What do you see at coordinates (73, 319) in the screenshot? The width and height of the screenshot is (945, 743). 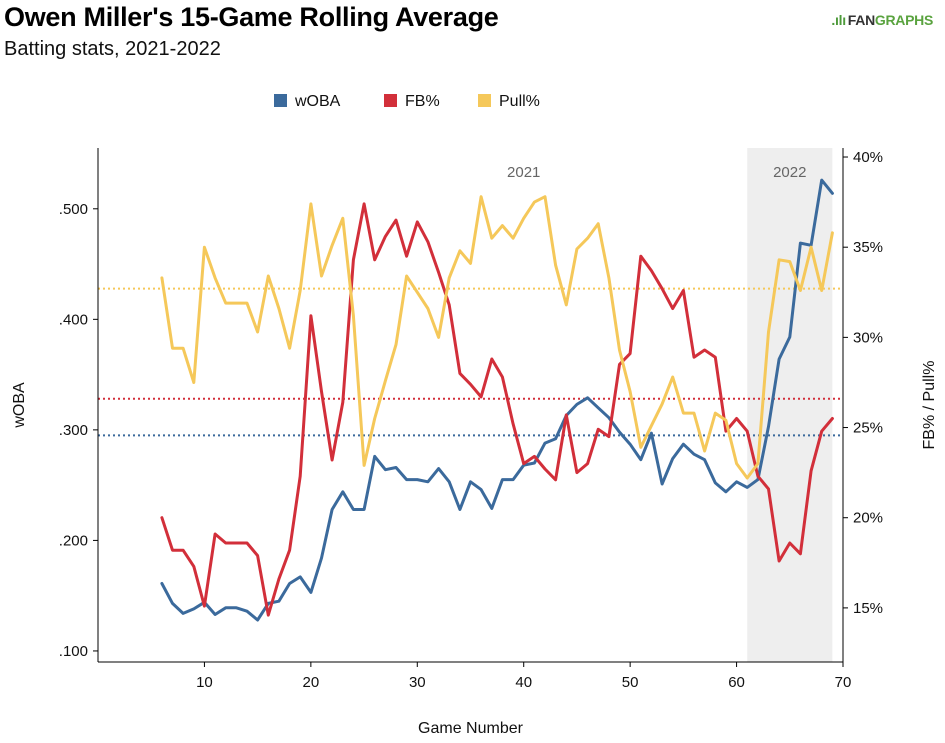 I see `y-left-tick-label: .400` at bounding box center [73, 319].